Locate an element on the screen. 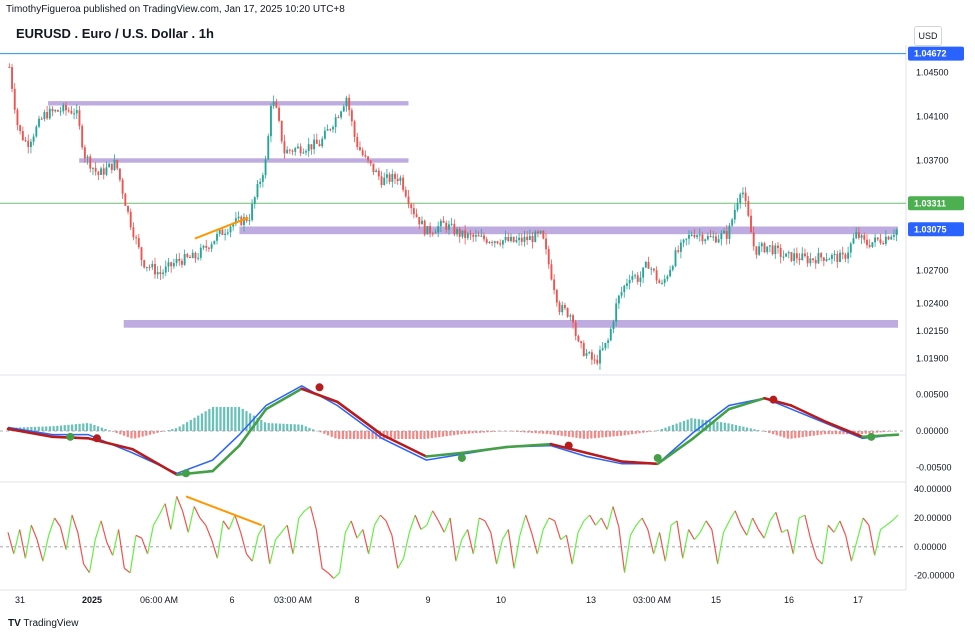  time-axis-label: 15 is located at coordinates (716, 600).